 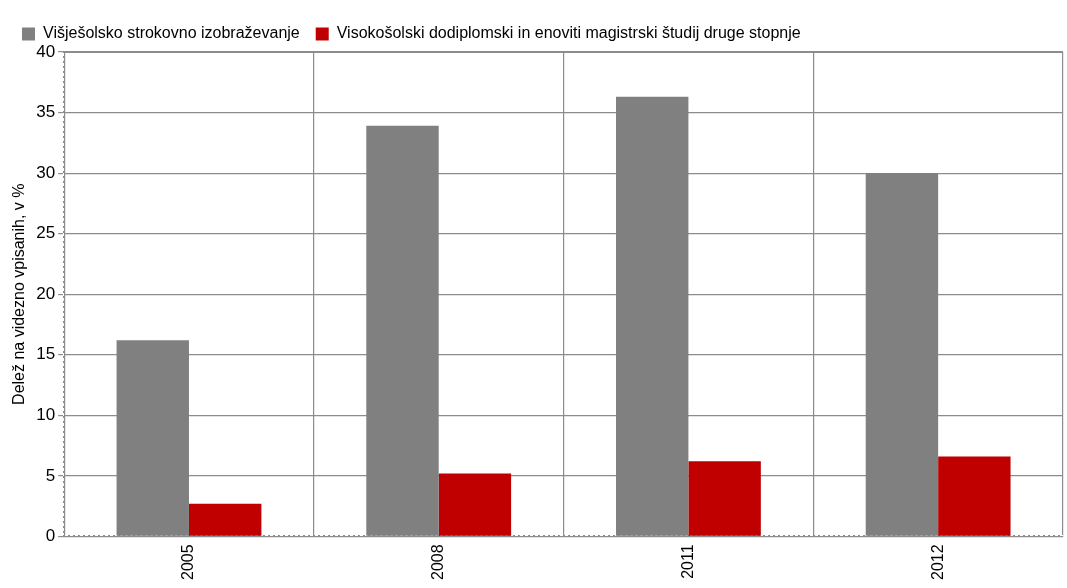 What do you see at coordinates (46, 354) in the screenshot?
I see `y-tick-label: 15` at bounding box center [46, 354].